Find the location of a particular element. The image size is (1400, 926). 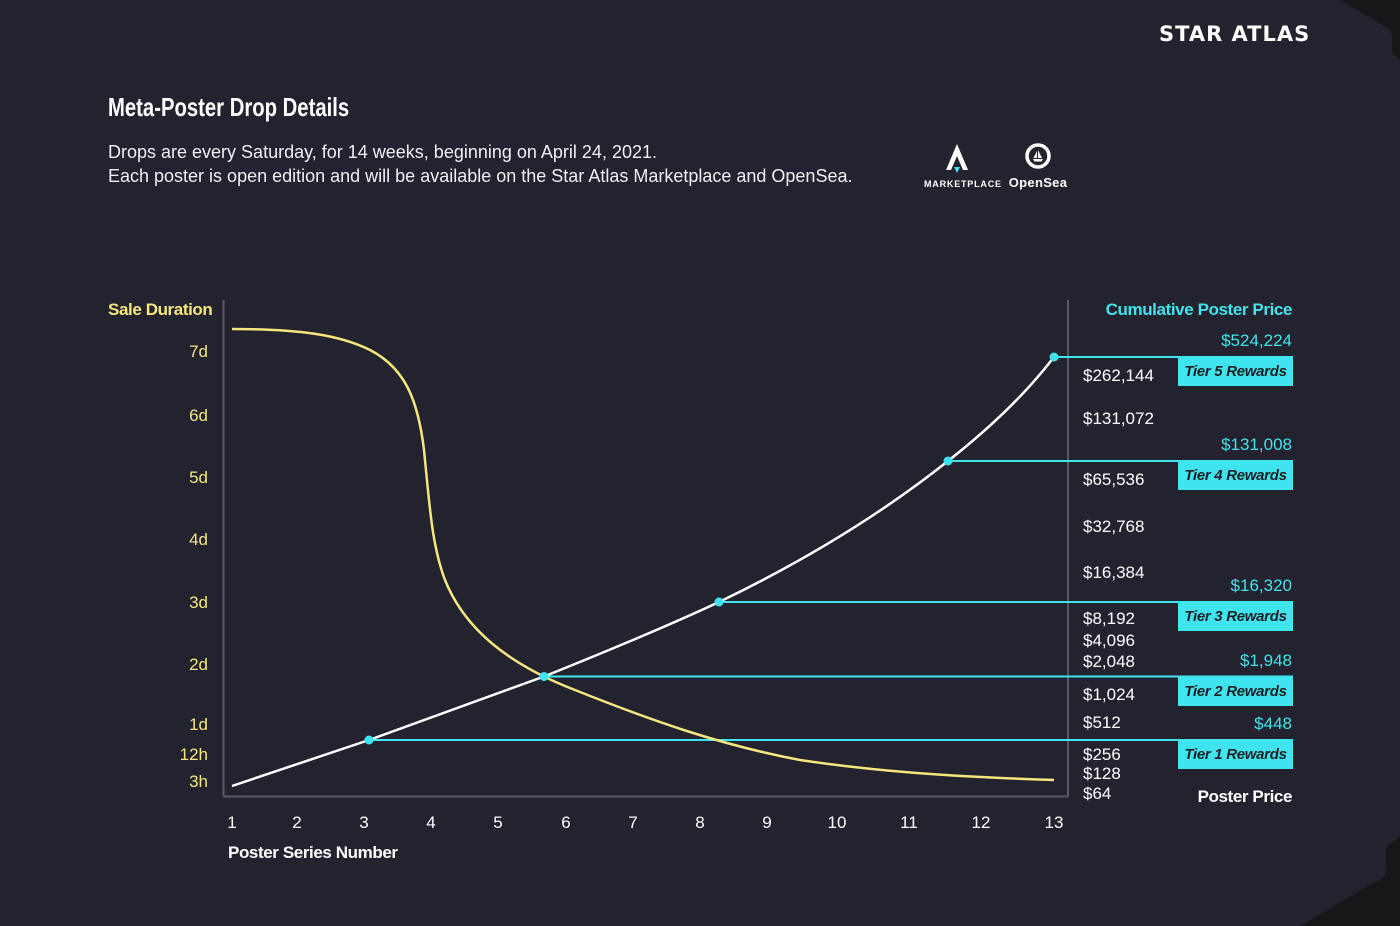

price-tick: $128 is located at coordinates (1102, 773).